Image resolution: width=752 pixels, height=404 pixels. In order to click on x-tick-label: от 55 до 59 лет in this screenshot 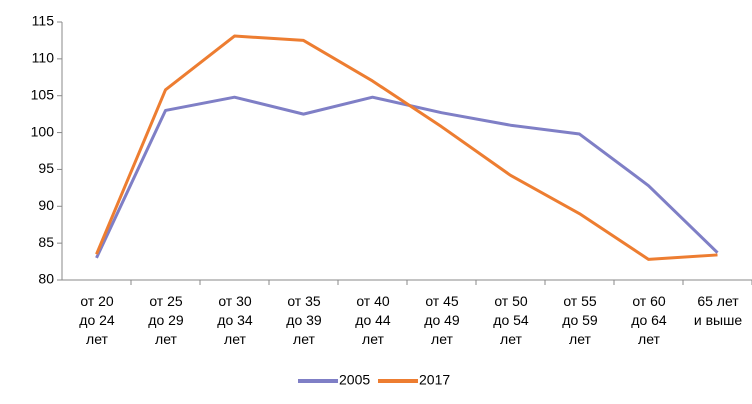, I will do `click(580, 320)`.